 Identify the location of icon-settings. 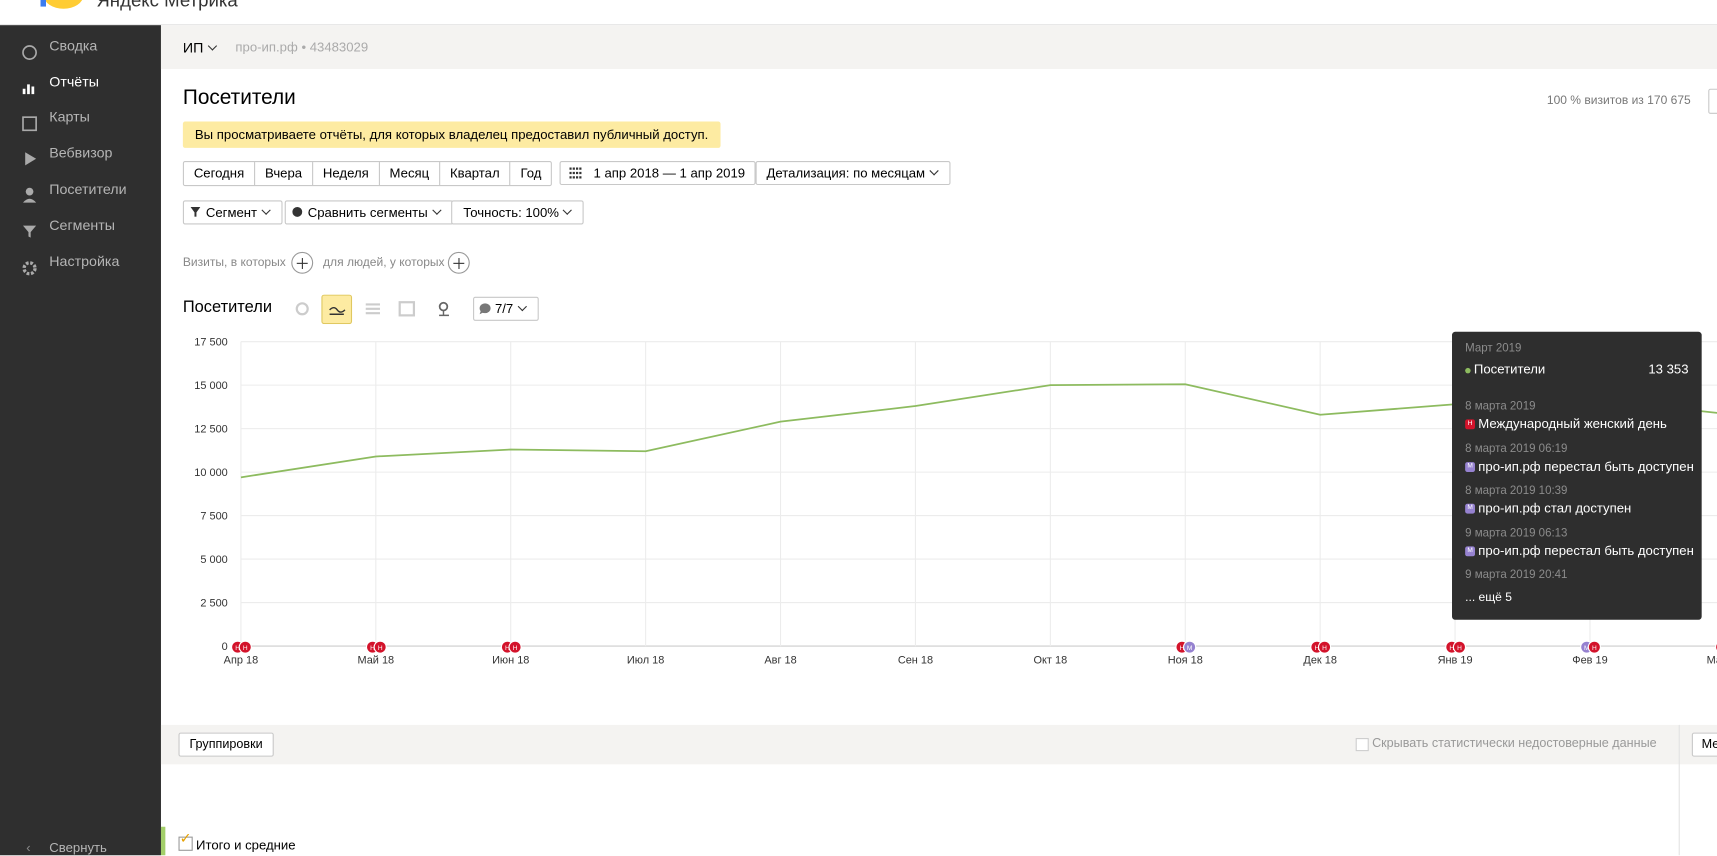
(29, 268).